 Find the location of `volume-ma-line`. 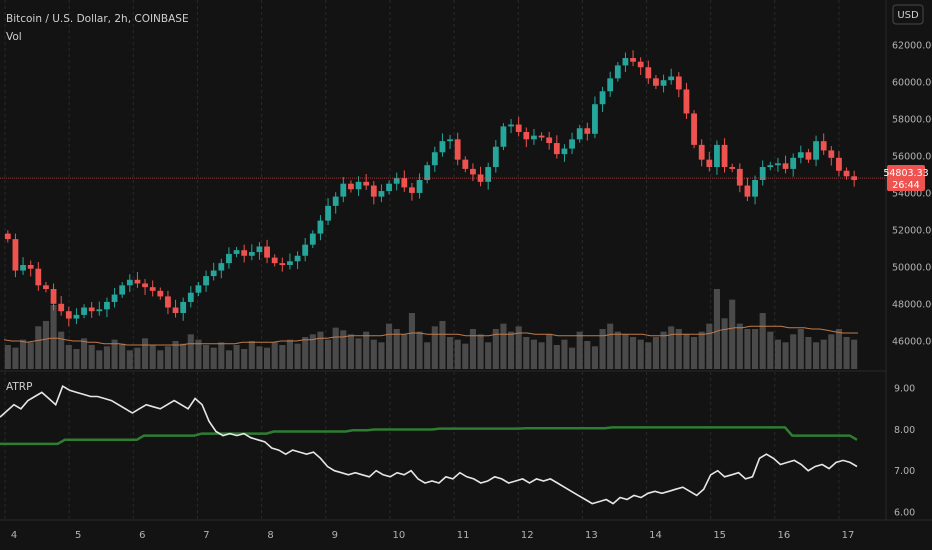

volume-ma-line is located at coordinates (430, 335).